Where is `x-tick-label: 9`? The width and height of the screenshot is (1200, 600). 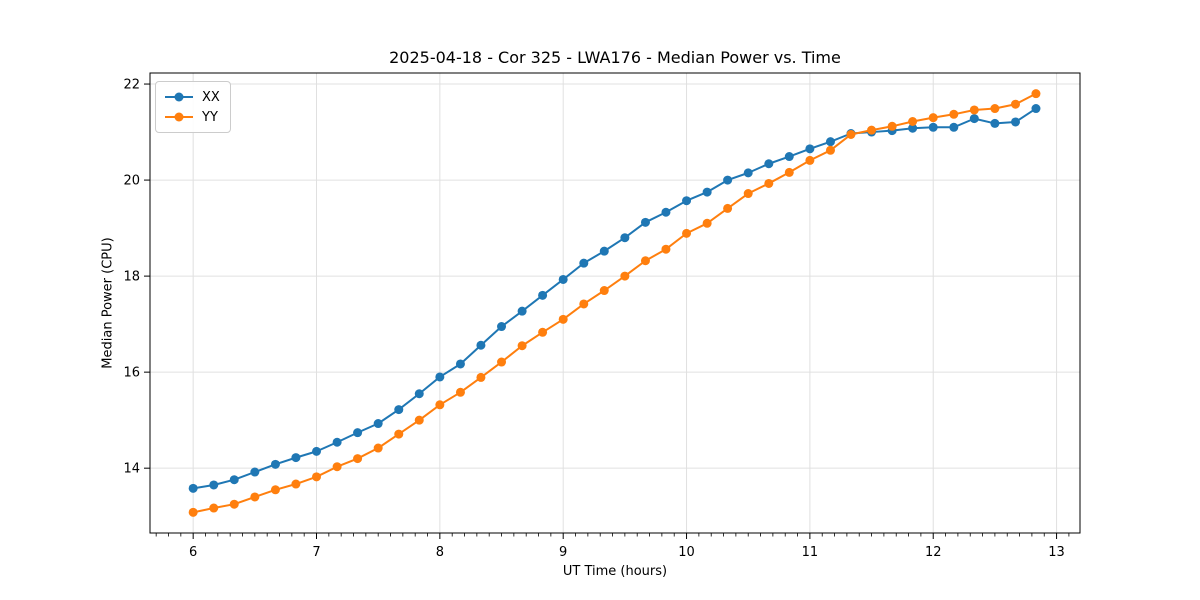 x-tick-label: 9 is located at coordinates (563, 552).